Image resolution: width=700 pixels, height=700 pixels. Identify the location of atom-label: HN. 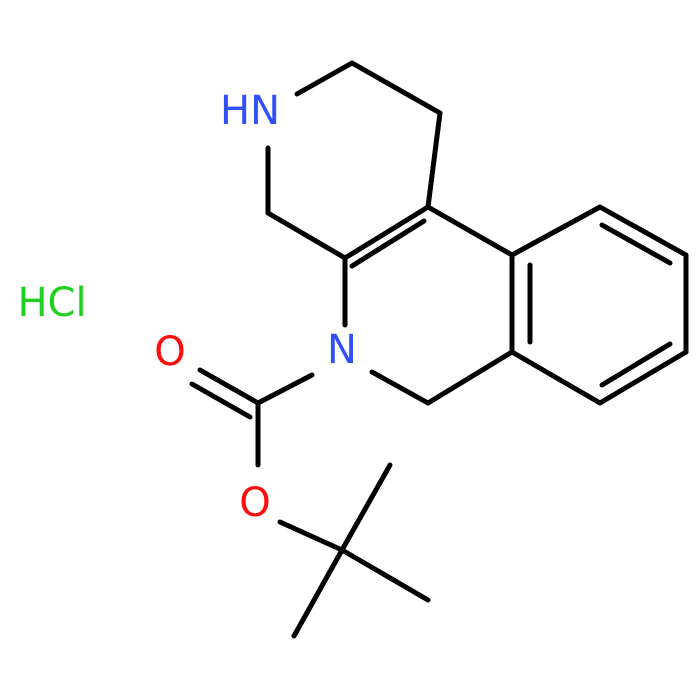
(250, 111).